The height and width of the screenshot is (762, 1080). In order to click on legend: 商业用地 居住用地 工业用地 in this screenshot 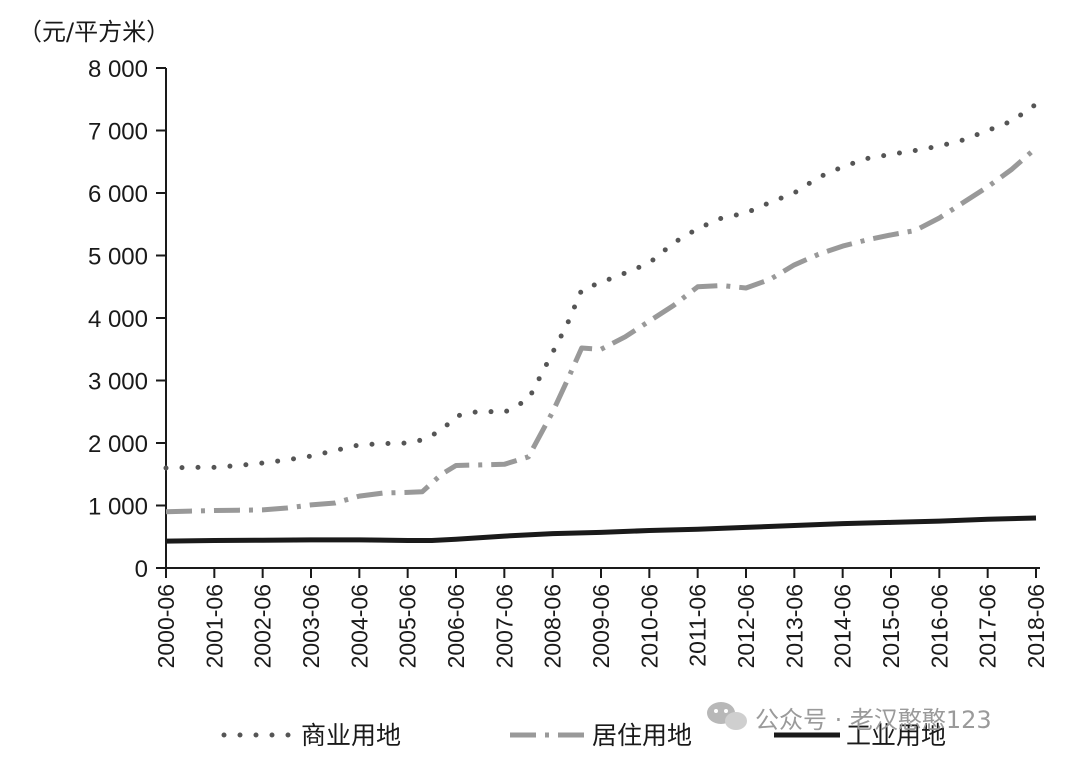, I will do `click(583, 735)`.